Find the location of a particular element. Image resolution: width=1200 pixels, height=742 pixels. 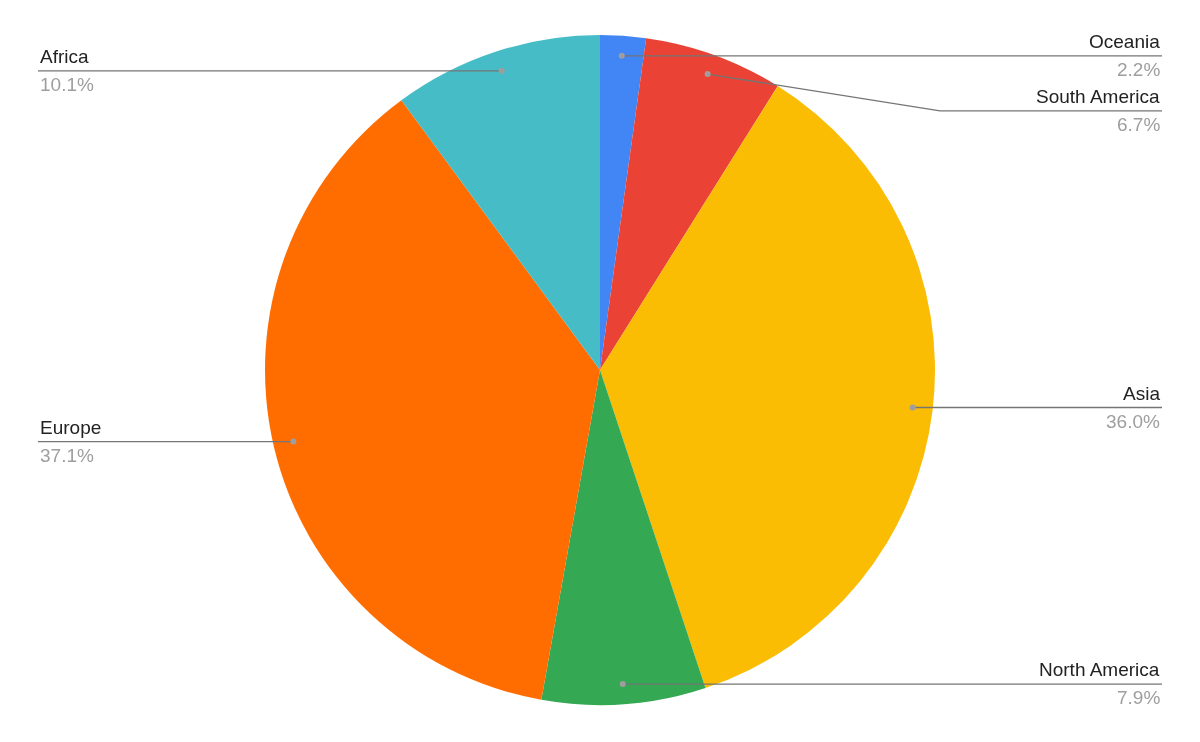

slice-label: South America is located at coordinates (1098, 96).